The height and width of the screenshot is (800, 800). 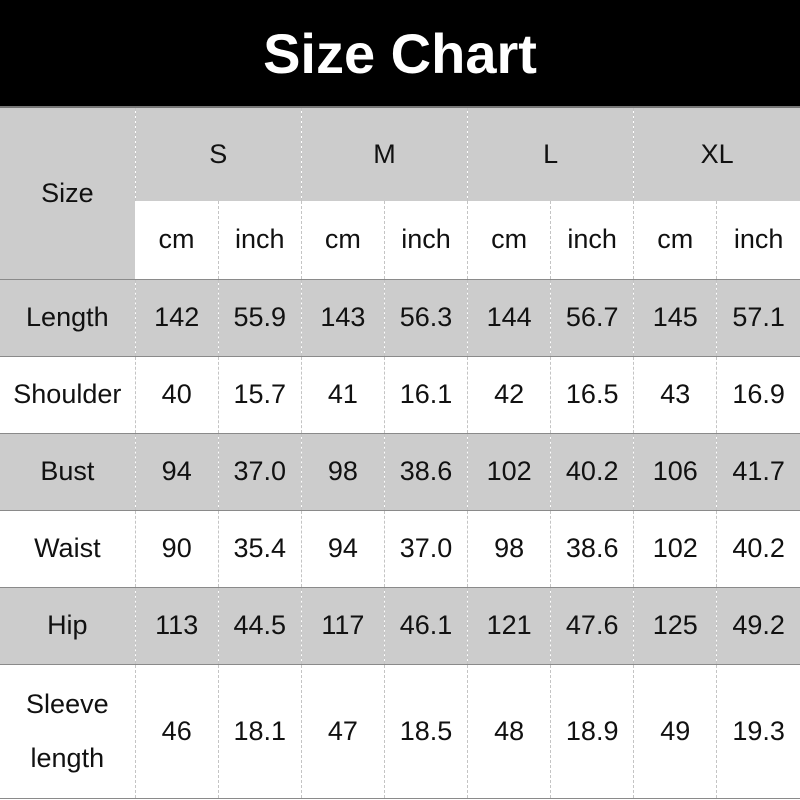 What do you see at coordinates (384, 154) in the screenshot?
I see `size-m-header: M` at bounding box center [384, 154].